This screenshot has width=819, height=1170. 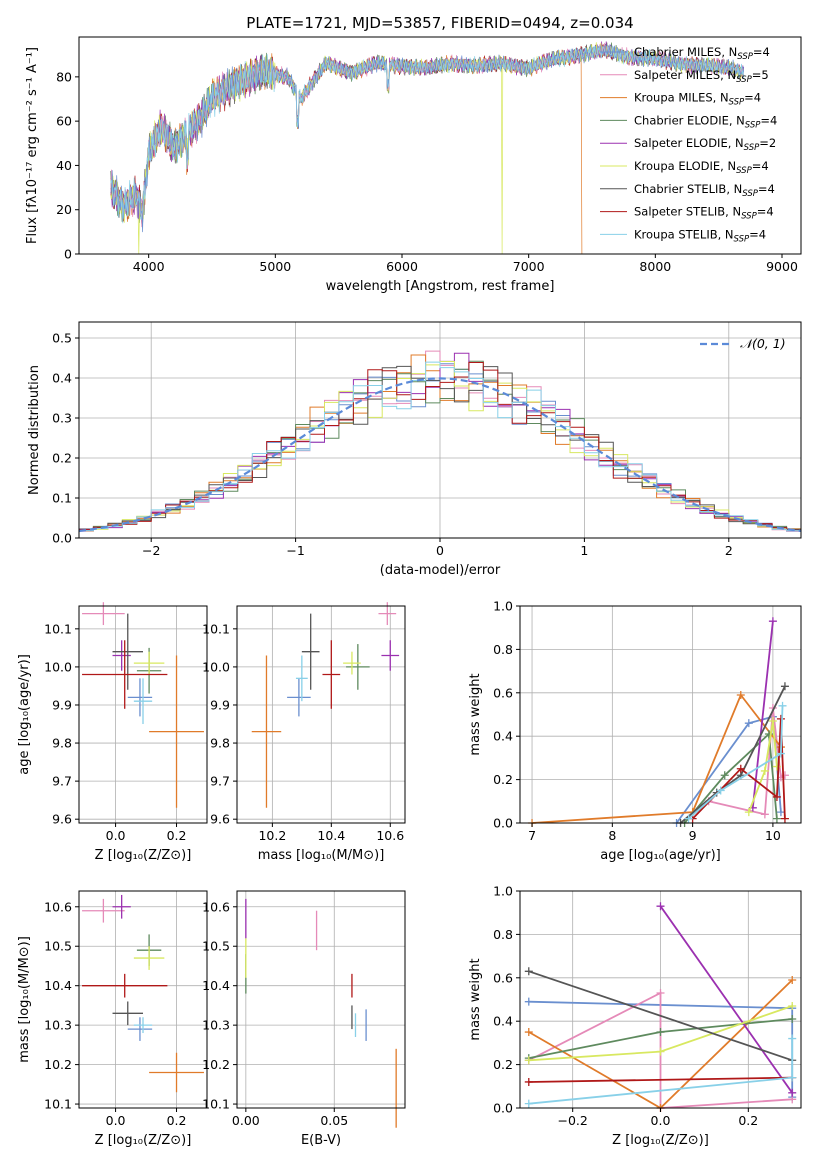 I want to click on x-axis-label: (data-model)/error, so click(x=440, y=570).